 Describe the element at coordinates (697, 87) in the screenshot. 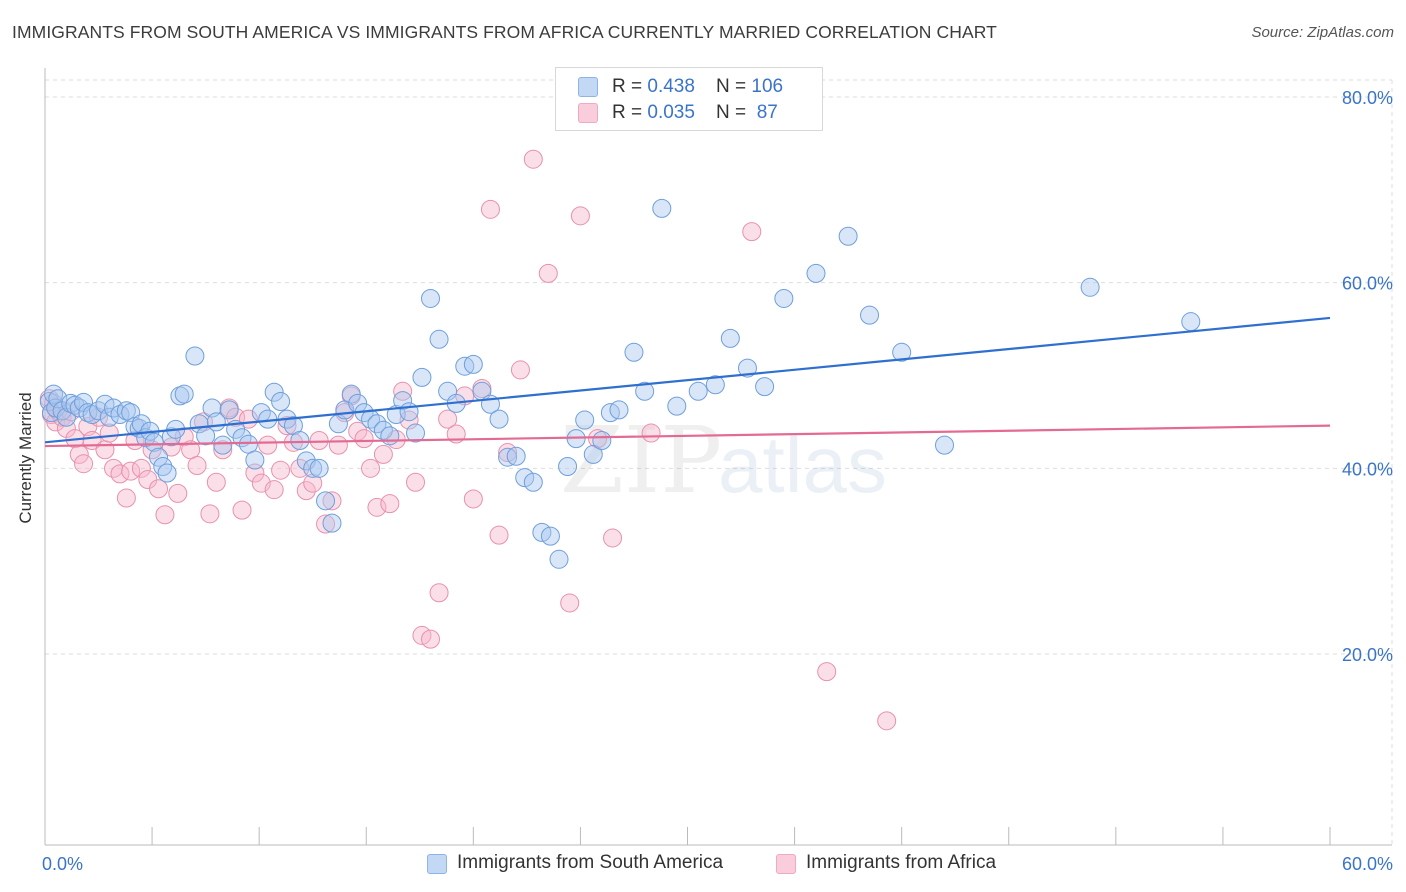

I see `legend-text: R = 0.438 N = 106` at that location.